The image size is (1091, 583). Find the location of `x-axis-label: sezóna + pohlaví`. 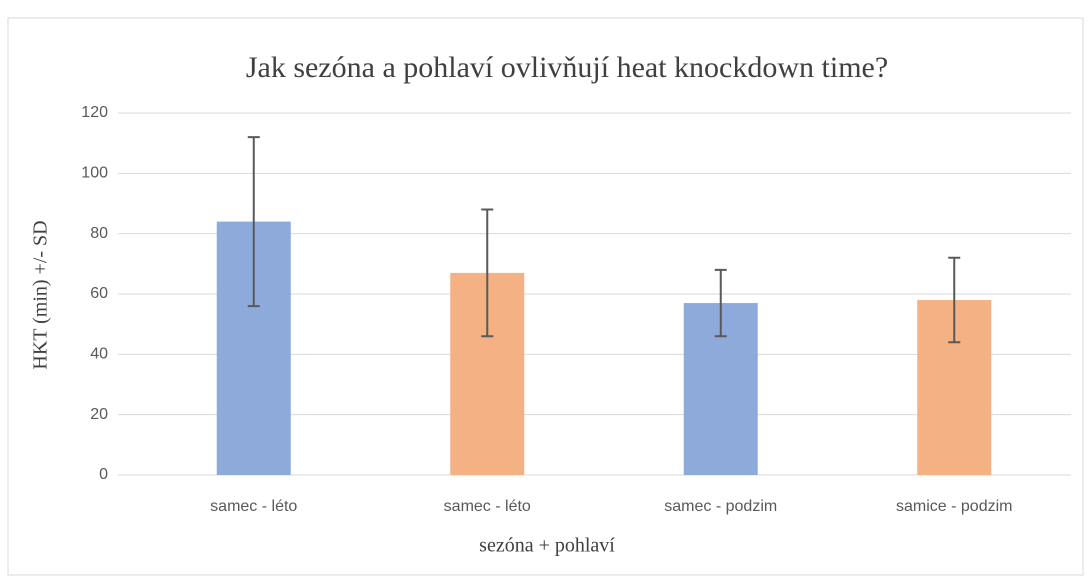

x-axis-label: sezóna + pohlaví is located at coordinates (547, 546).